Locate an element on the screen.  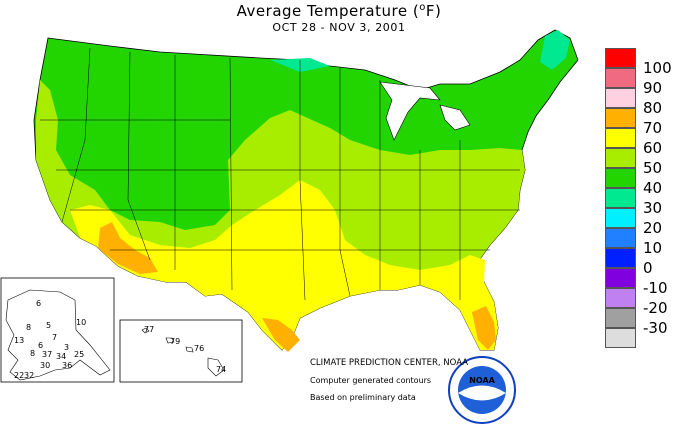
alaska-outline is located at coordinates (58, 335).